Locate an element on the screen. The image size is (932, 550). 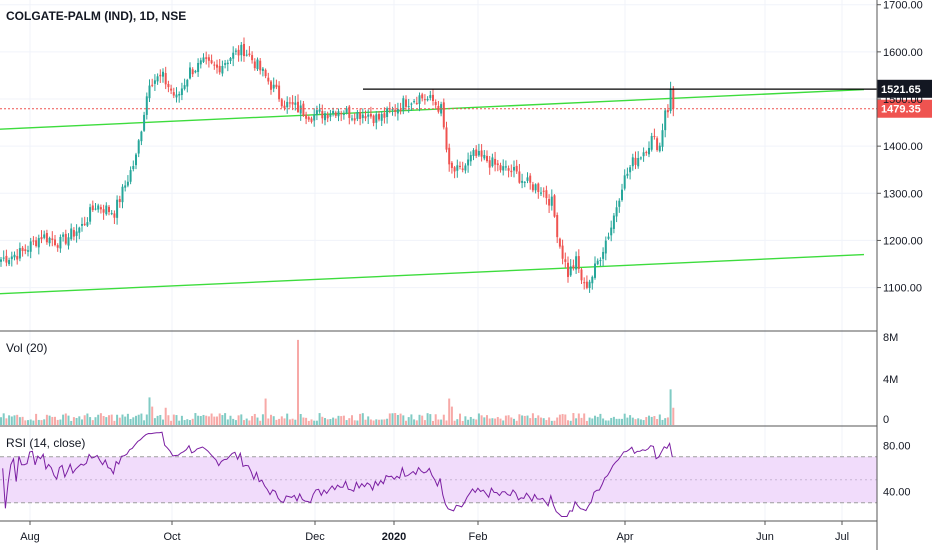
time-tick-label: Apr is located at coordinates (624, 537).